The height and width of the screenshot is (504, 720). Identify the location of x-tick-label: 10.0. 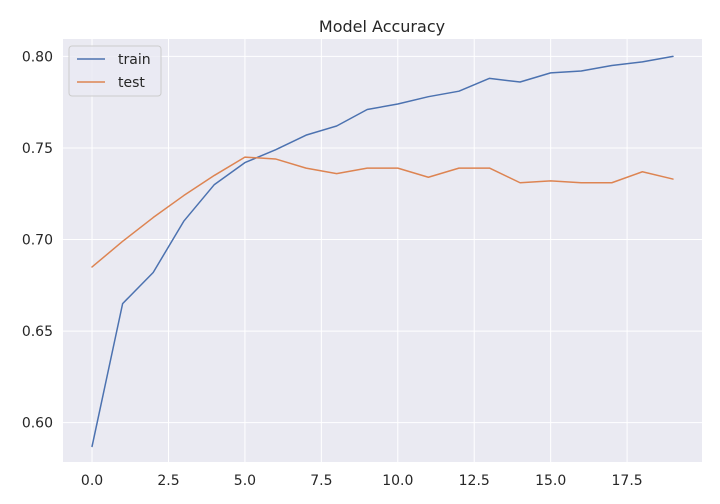
(397, 481).